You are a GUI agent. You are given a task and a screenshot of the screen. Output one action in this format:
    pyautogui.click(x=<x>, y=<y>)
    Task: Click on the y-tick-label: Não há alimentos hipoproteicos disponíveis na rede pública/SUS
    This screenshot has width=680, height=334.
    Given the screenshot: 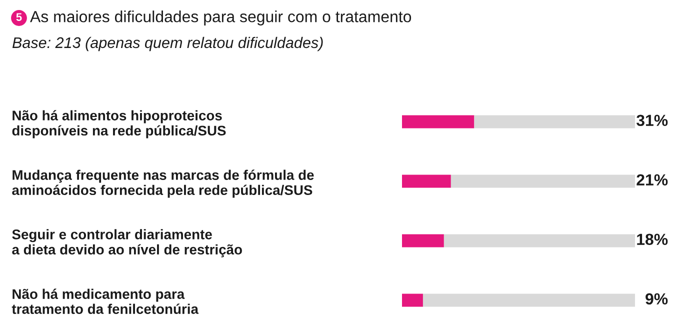 What is the action you would take?
    pyautogui.click(x=119, y=124)
    